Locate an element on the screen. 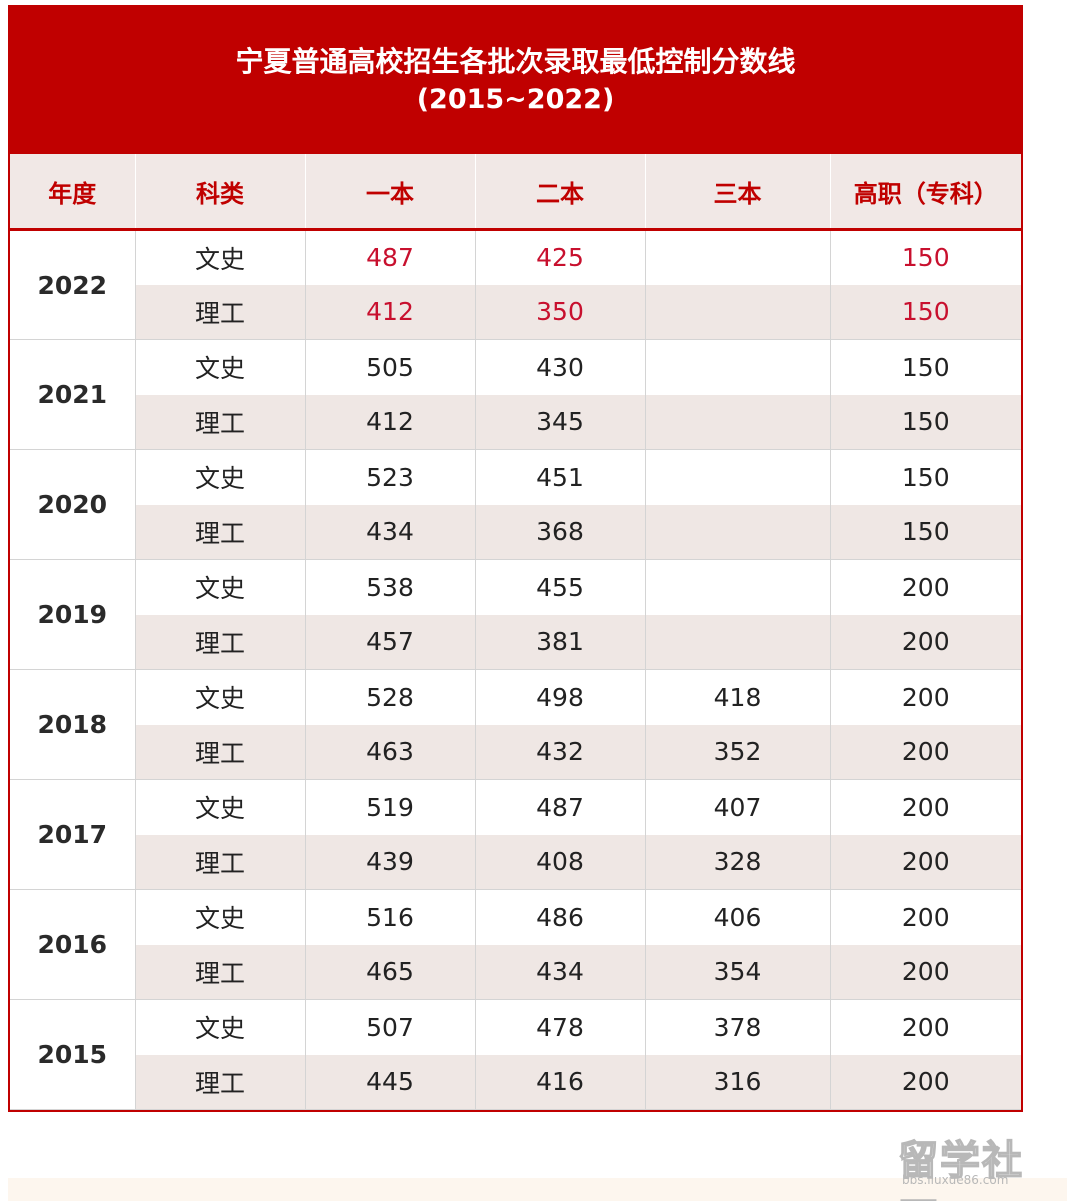 The width and height of the screenshot is (1067, 1201). table-row: 2020 文史 523 451 150 is located at coordinates (515, 504).